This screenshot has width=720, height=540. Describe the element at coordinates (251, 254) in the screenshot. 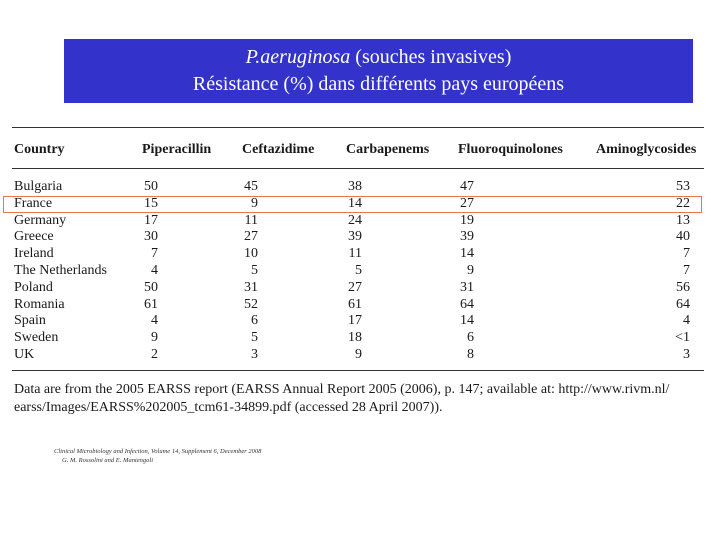

I see `cell-value: 10` at that location.